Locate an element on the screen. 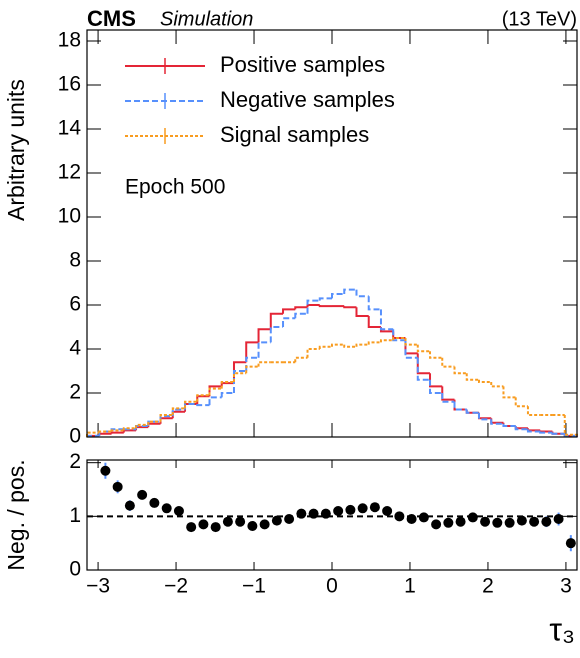 This screenshot has width=580, height=658. y-tick-label: 4 is located at coordinates (75, 348).